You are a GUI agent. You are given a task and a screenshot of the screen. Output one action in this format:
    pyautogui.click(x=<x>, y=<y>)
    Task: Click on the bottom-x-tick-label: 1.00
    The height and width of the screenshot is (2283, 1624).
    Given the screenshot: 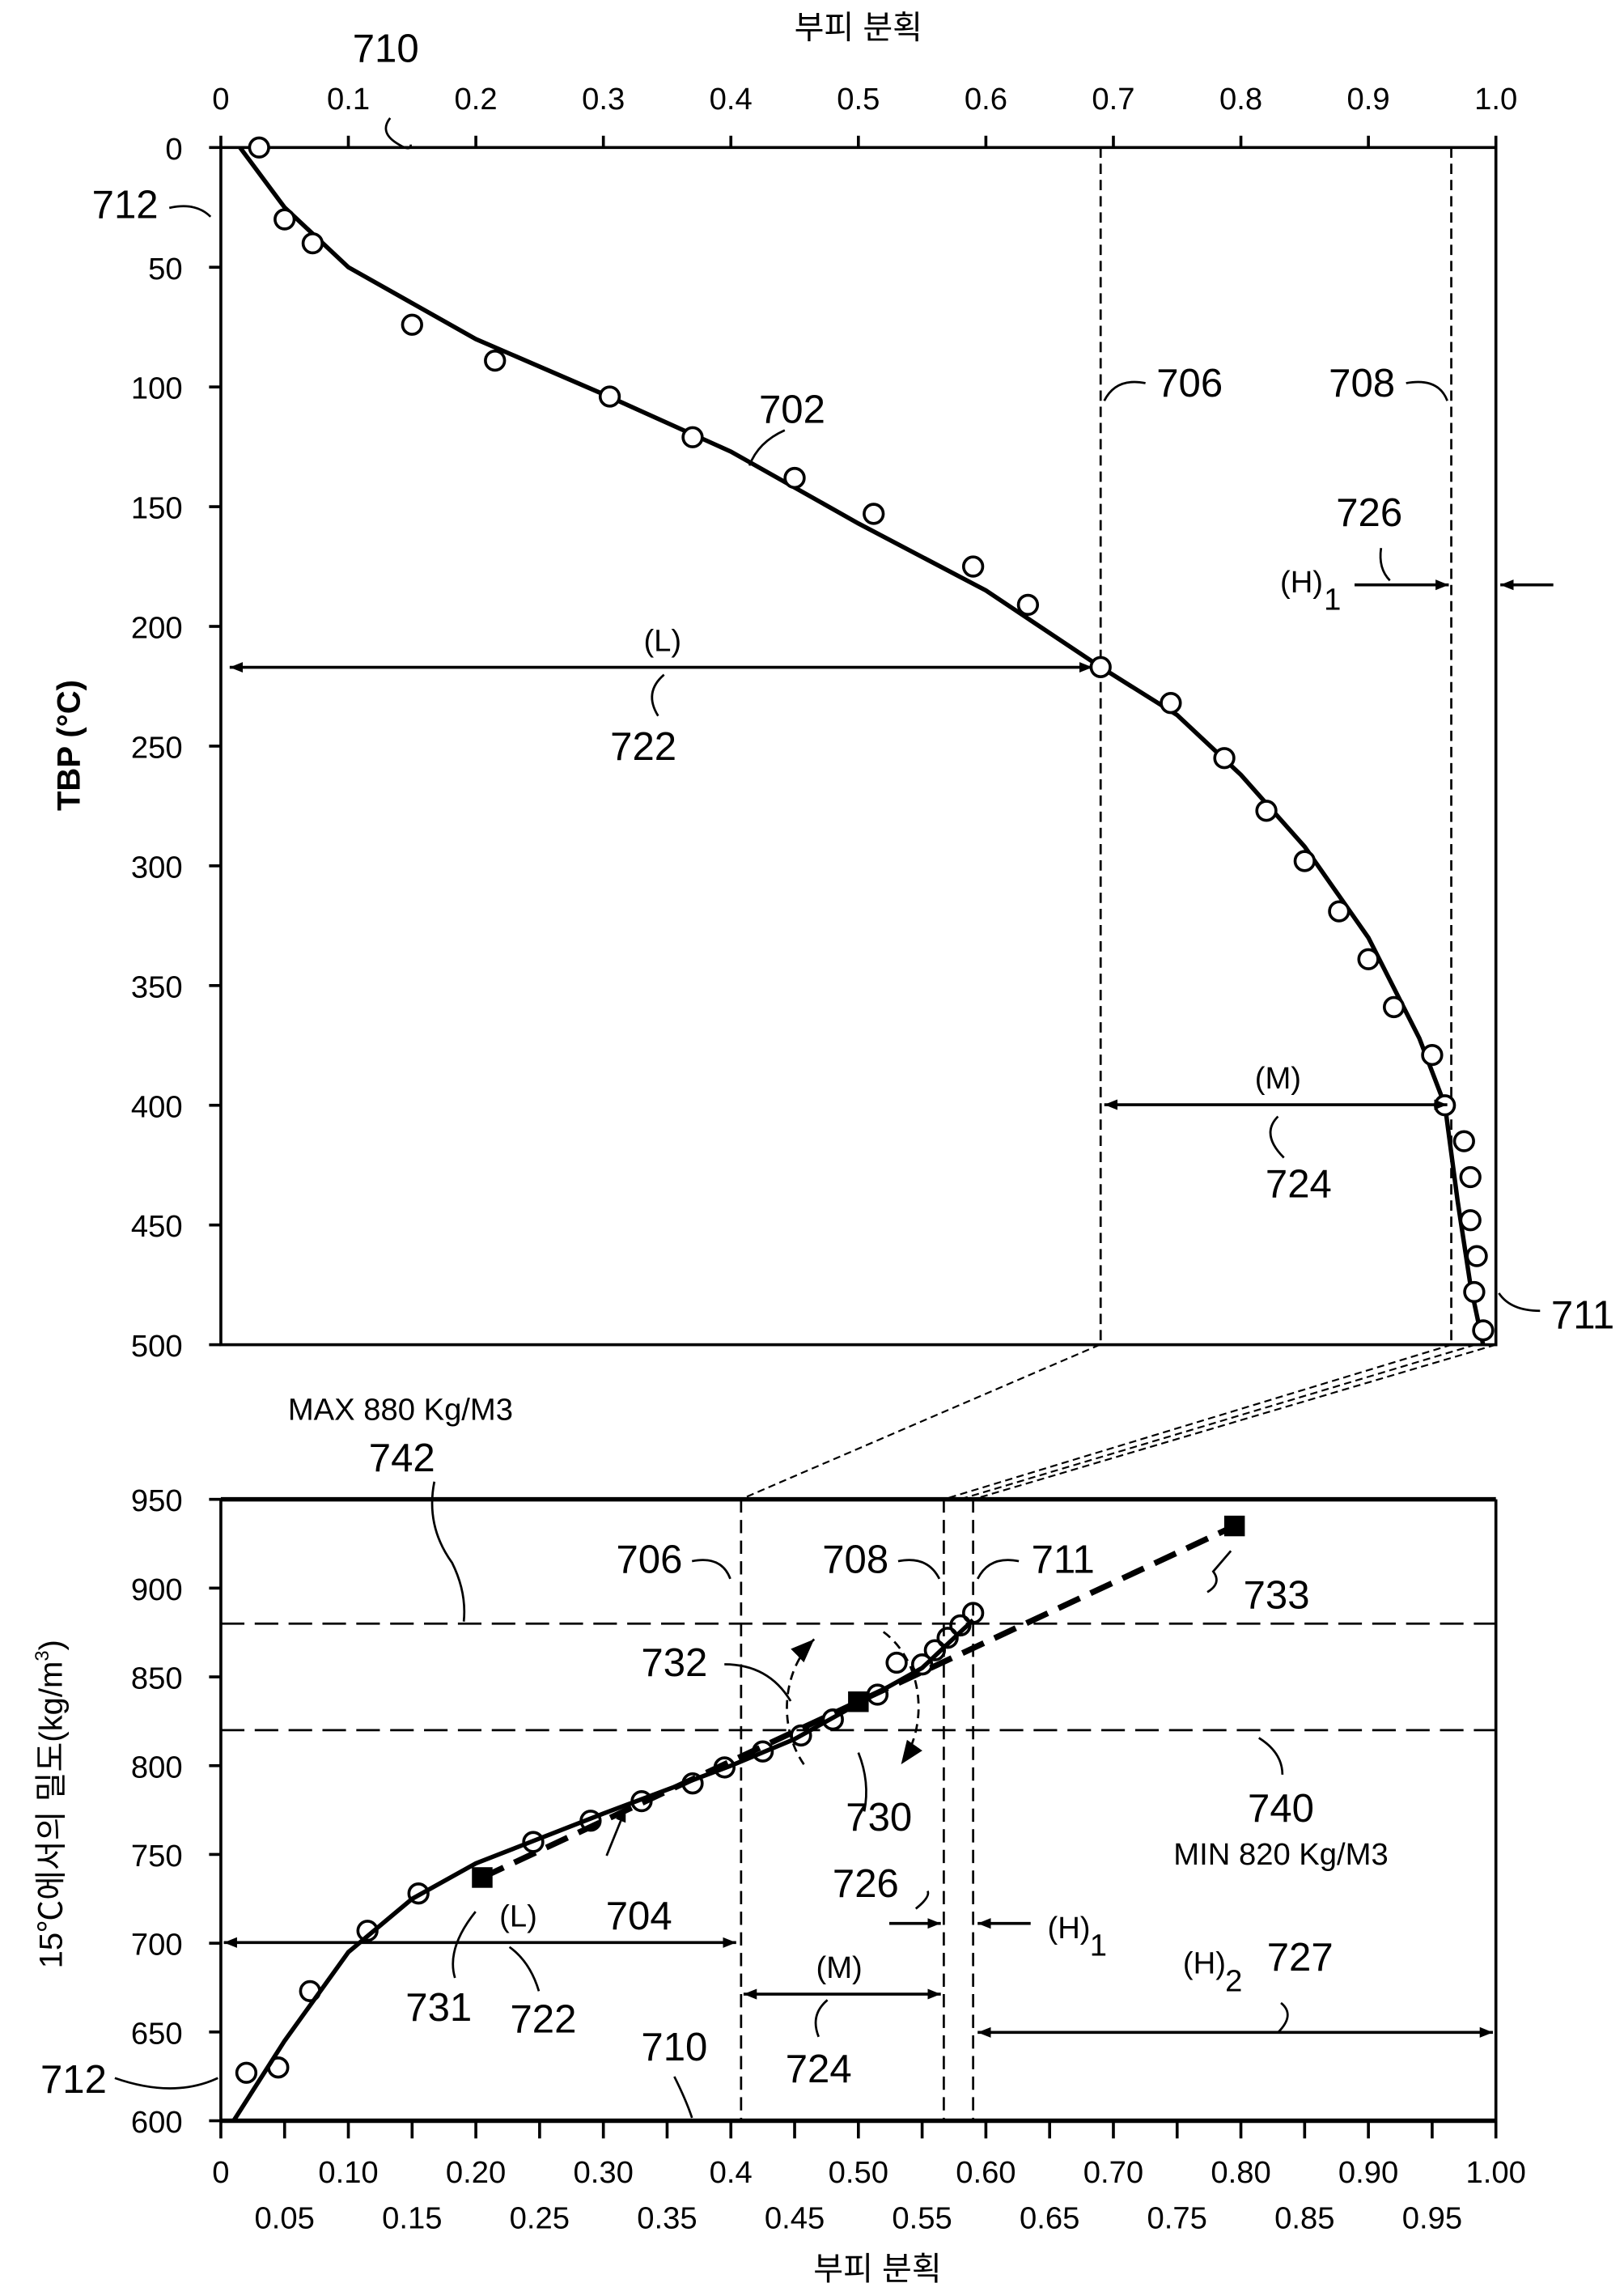 What is the action you would take?
    pyautogui.click(x=1496, y=2172)
    